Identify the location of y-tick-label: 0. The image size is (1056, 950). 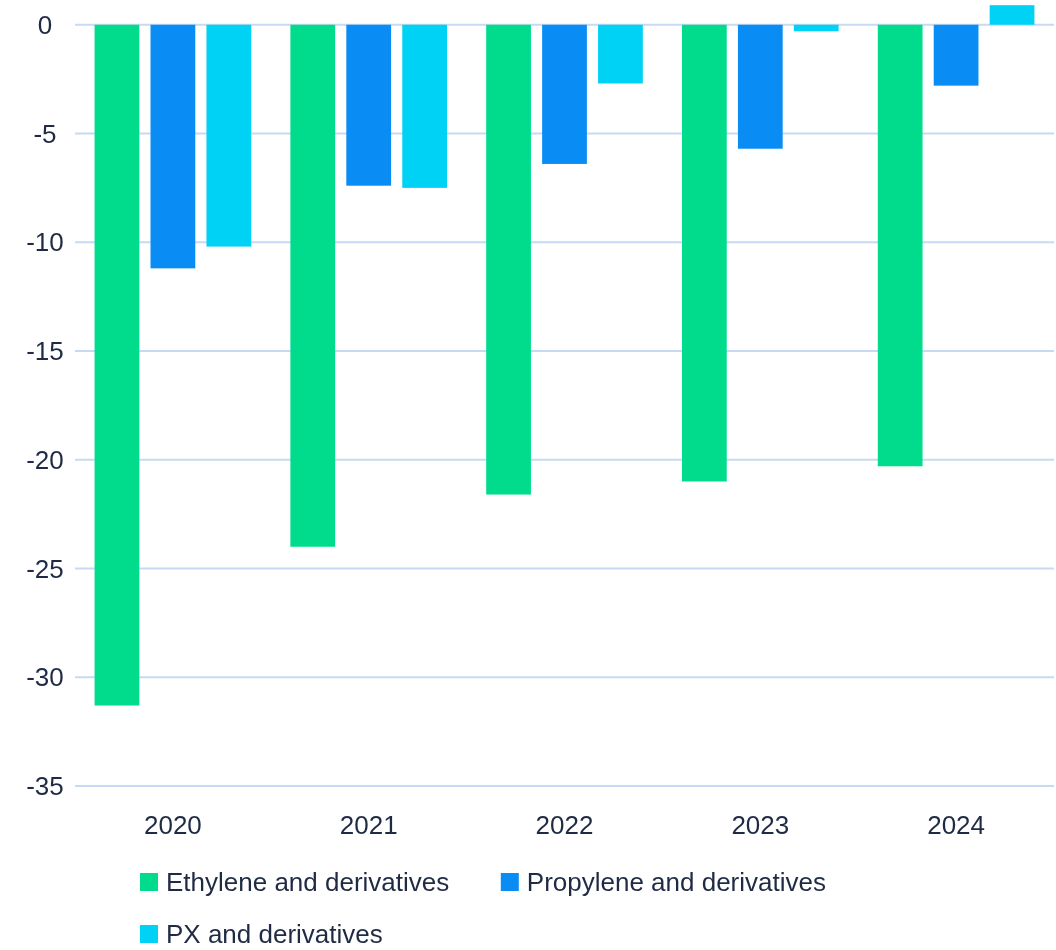
(45, 24).